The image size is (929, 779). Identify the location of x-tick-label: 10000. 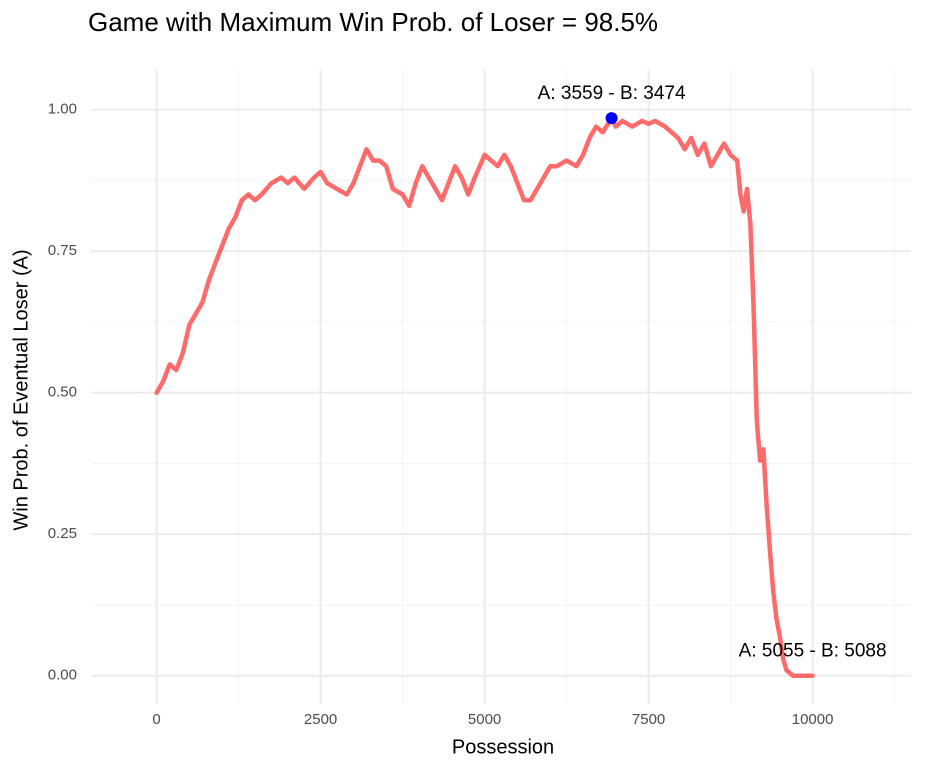
(813, 719).